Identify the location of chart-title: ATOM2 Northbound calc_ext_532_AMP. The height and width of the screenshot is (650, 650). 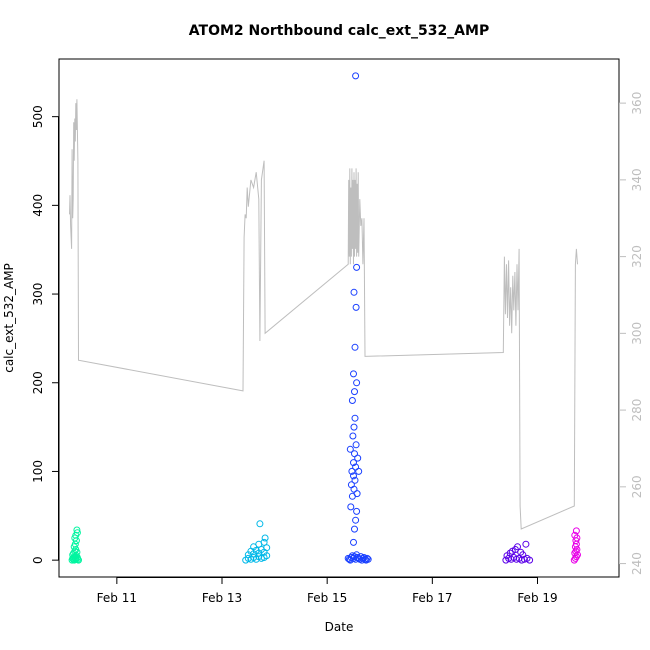
(339, 31).